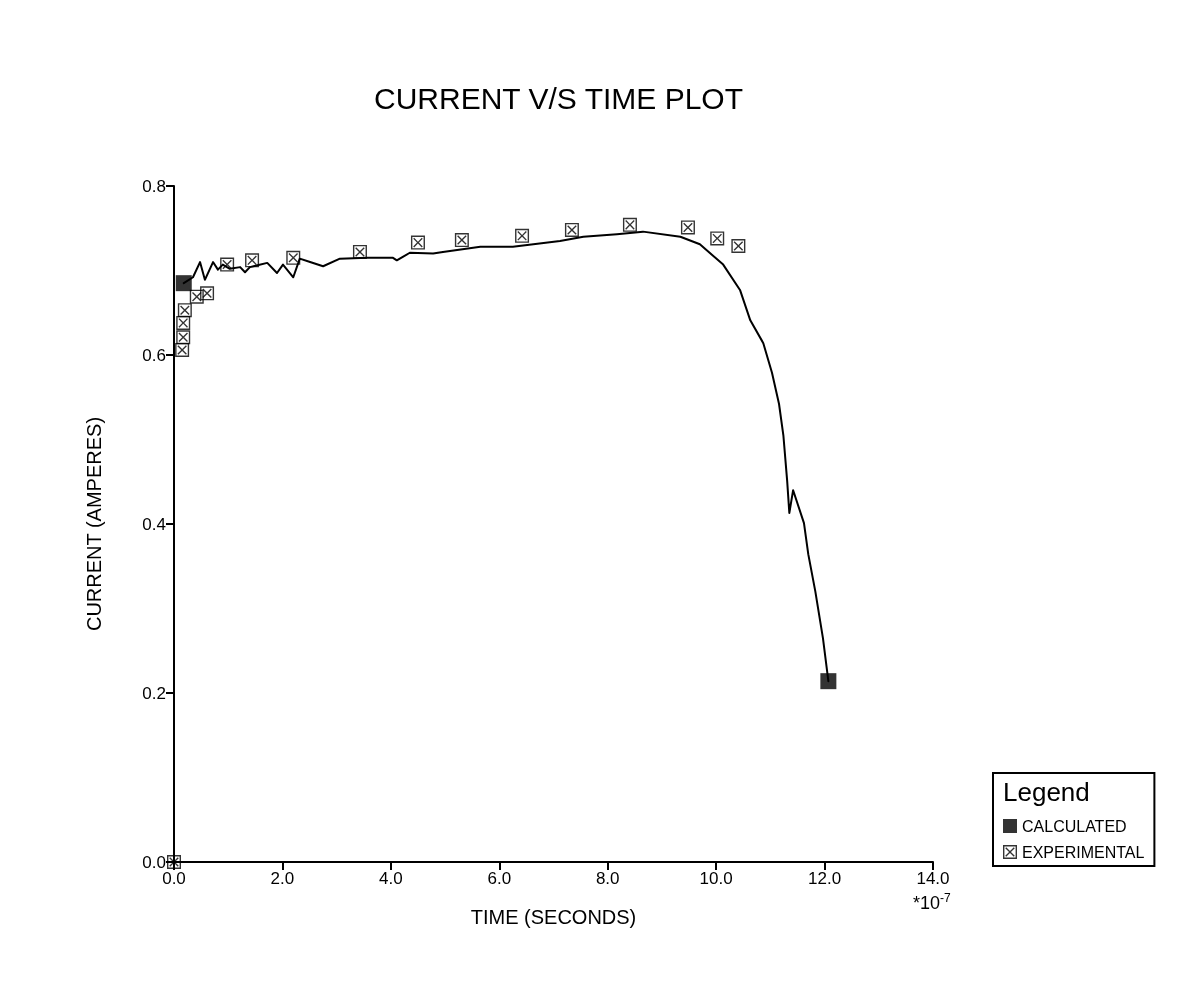  Describe the element at coordinates (607, 878) in the screenshot. I see `x-tick-label: 8.0` at that location.